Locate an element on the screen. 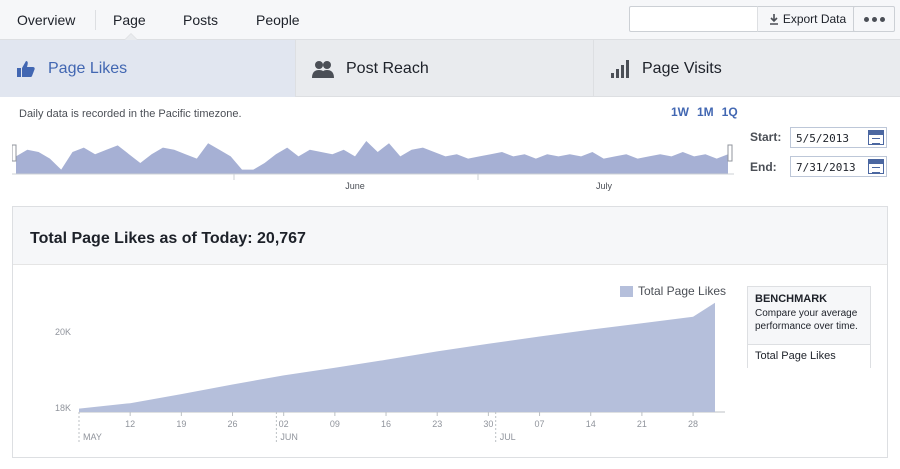  metric-tab-page-likes: Page Likes is located at coordinates (148, 68).